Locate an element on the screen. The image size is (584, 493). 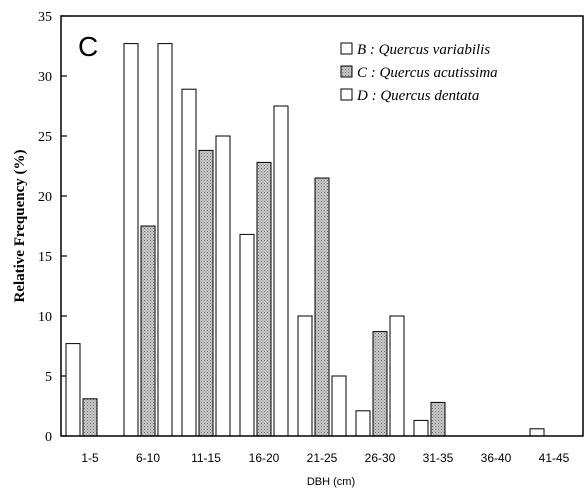
x-axis-title: DBH (cm) is located at coordinates (331, 482).